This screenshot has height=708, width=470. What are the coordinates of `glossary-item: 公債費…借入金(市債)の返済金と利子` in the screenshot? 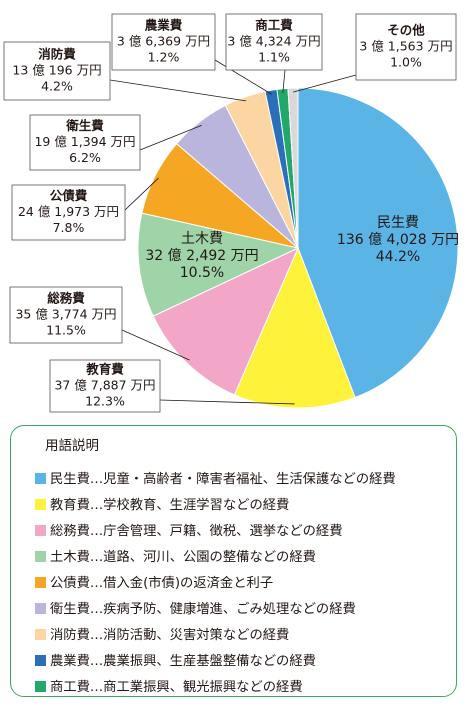 It's located at (154, 581).